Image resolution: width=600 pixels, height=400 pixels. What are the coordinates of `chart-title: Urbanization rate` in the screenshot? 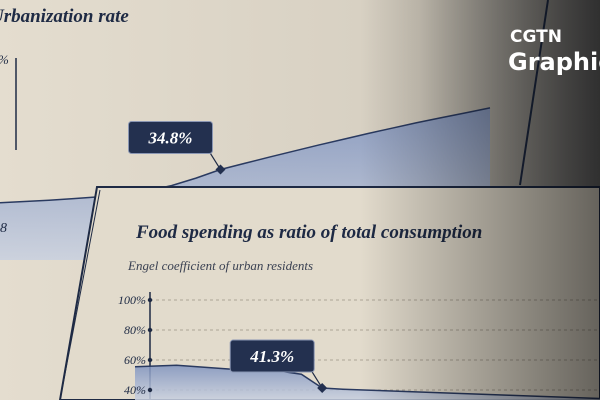 It's located at (64, 16).